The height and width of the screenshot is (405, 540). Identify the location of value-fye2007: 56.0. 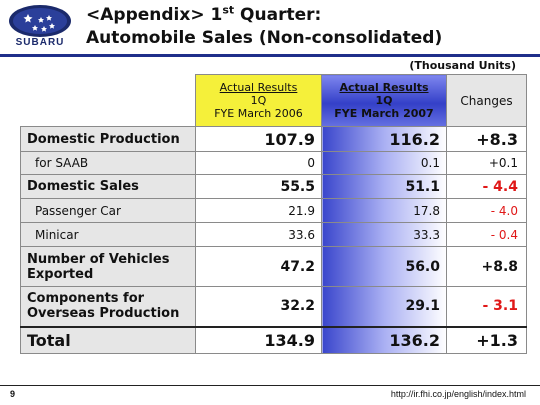
(384, 266).